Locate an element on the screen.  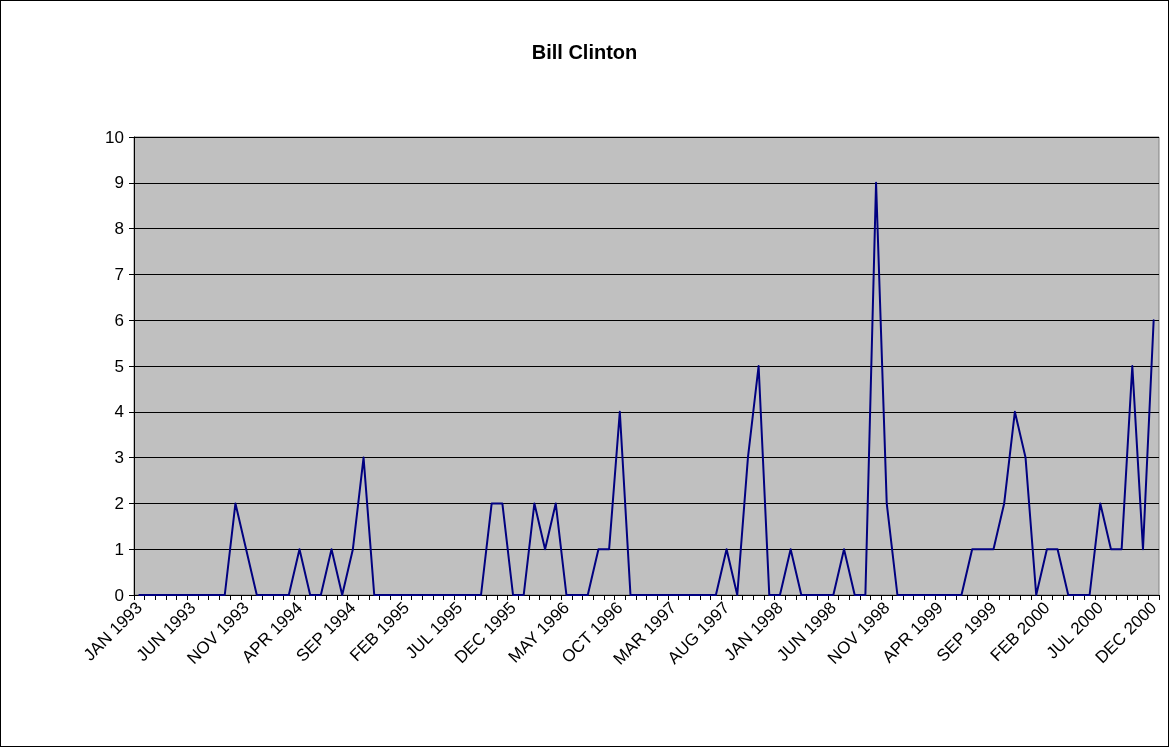
y-tick-label: 9 is located at coordinates (119, 183).